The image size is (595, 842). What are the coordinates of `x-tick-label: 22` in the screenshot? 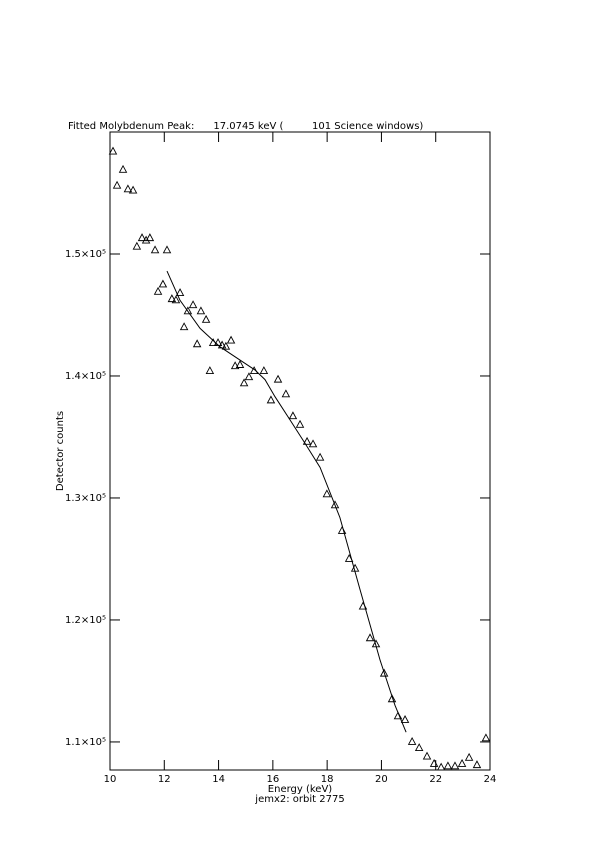 It's located at (435, 779).